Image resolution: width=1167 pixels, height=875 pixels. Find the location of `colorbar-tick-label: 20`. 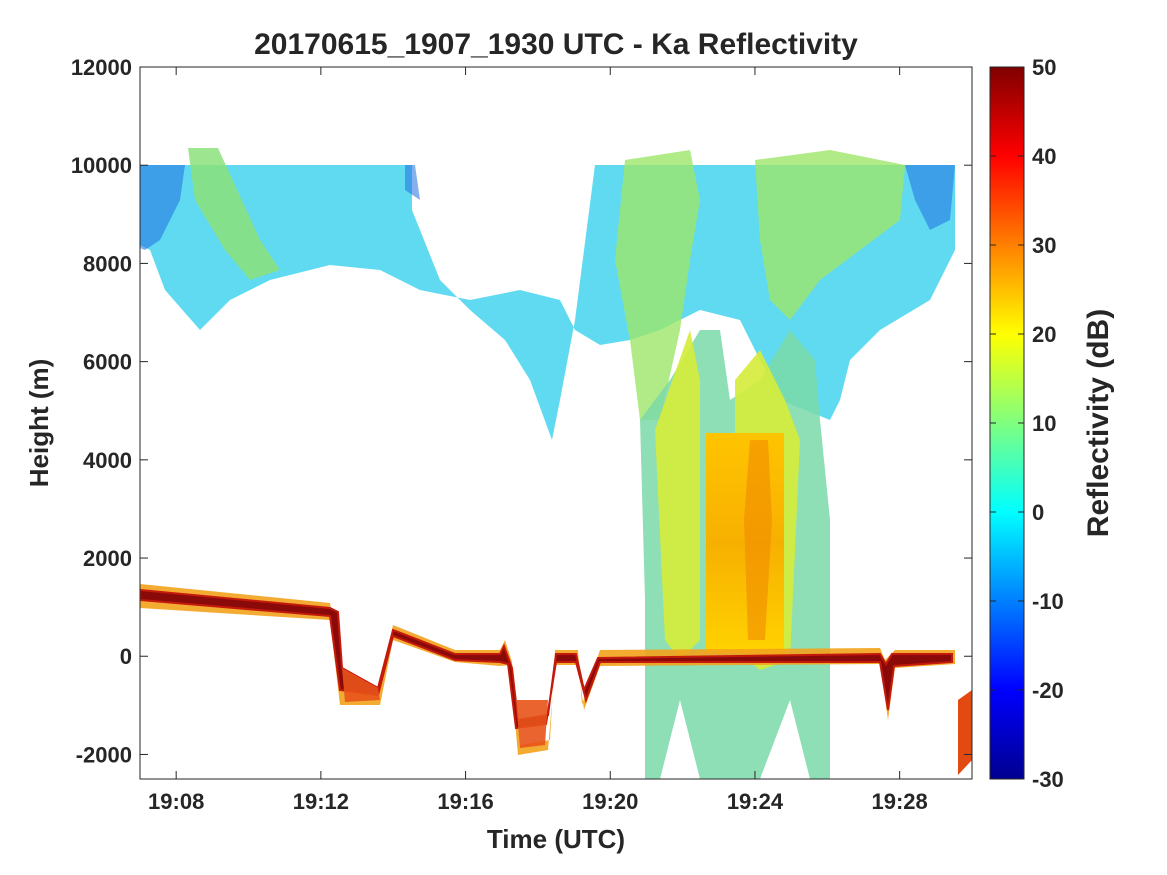

colorbar-tick-label: 20 is located at coordinates (1044, 334).